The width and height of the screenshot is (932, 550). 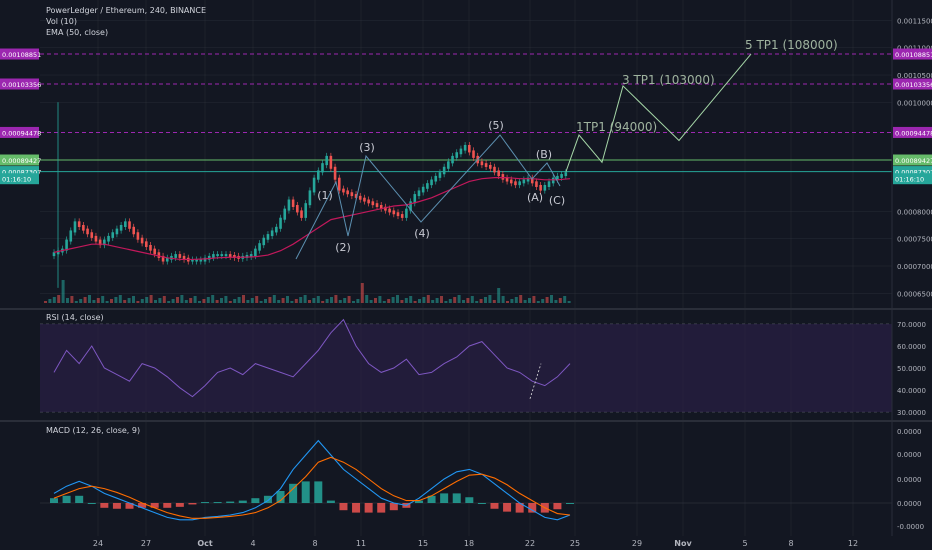 I want to click on time-tick-label: Oct, so click(x=205, y=543).